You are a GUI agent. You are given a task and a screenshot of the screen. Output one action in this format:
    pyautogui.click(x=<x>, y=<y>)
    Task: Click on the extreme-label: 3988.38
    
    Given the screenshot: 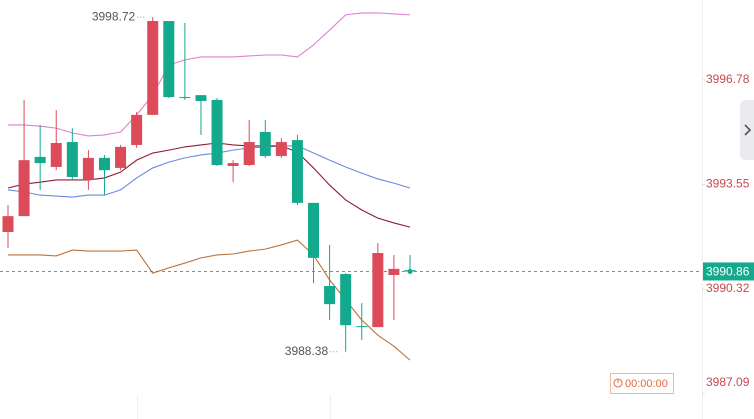 What is the action you would take?
    pyautogui.click(x=307, y=351)
    